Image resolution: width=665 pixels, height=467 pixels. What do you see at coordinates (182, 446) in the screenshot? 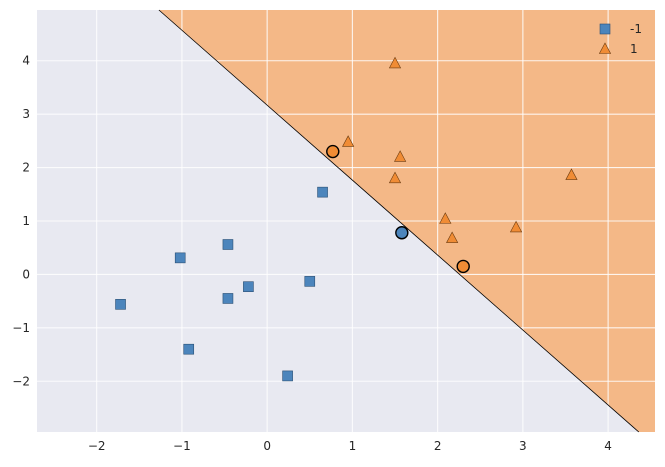
I see `x-tick-label: −1` at bounding box center [182, 446].